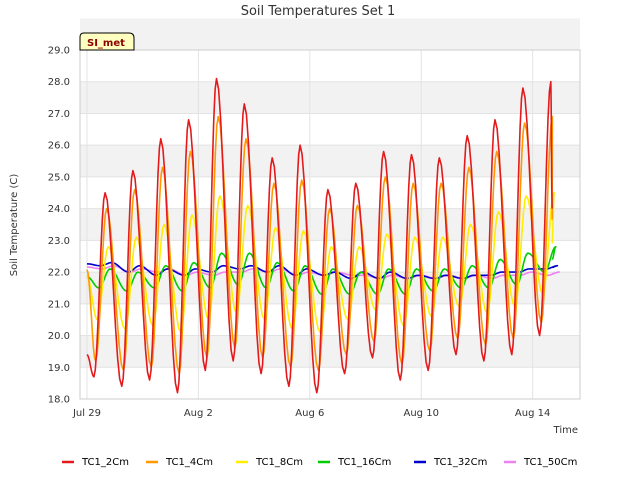 This screenshot has width=640, height=480. I want to click on site-badge-label: SI_met, so click(106, 43).